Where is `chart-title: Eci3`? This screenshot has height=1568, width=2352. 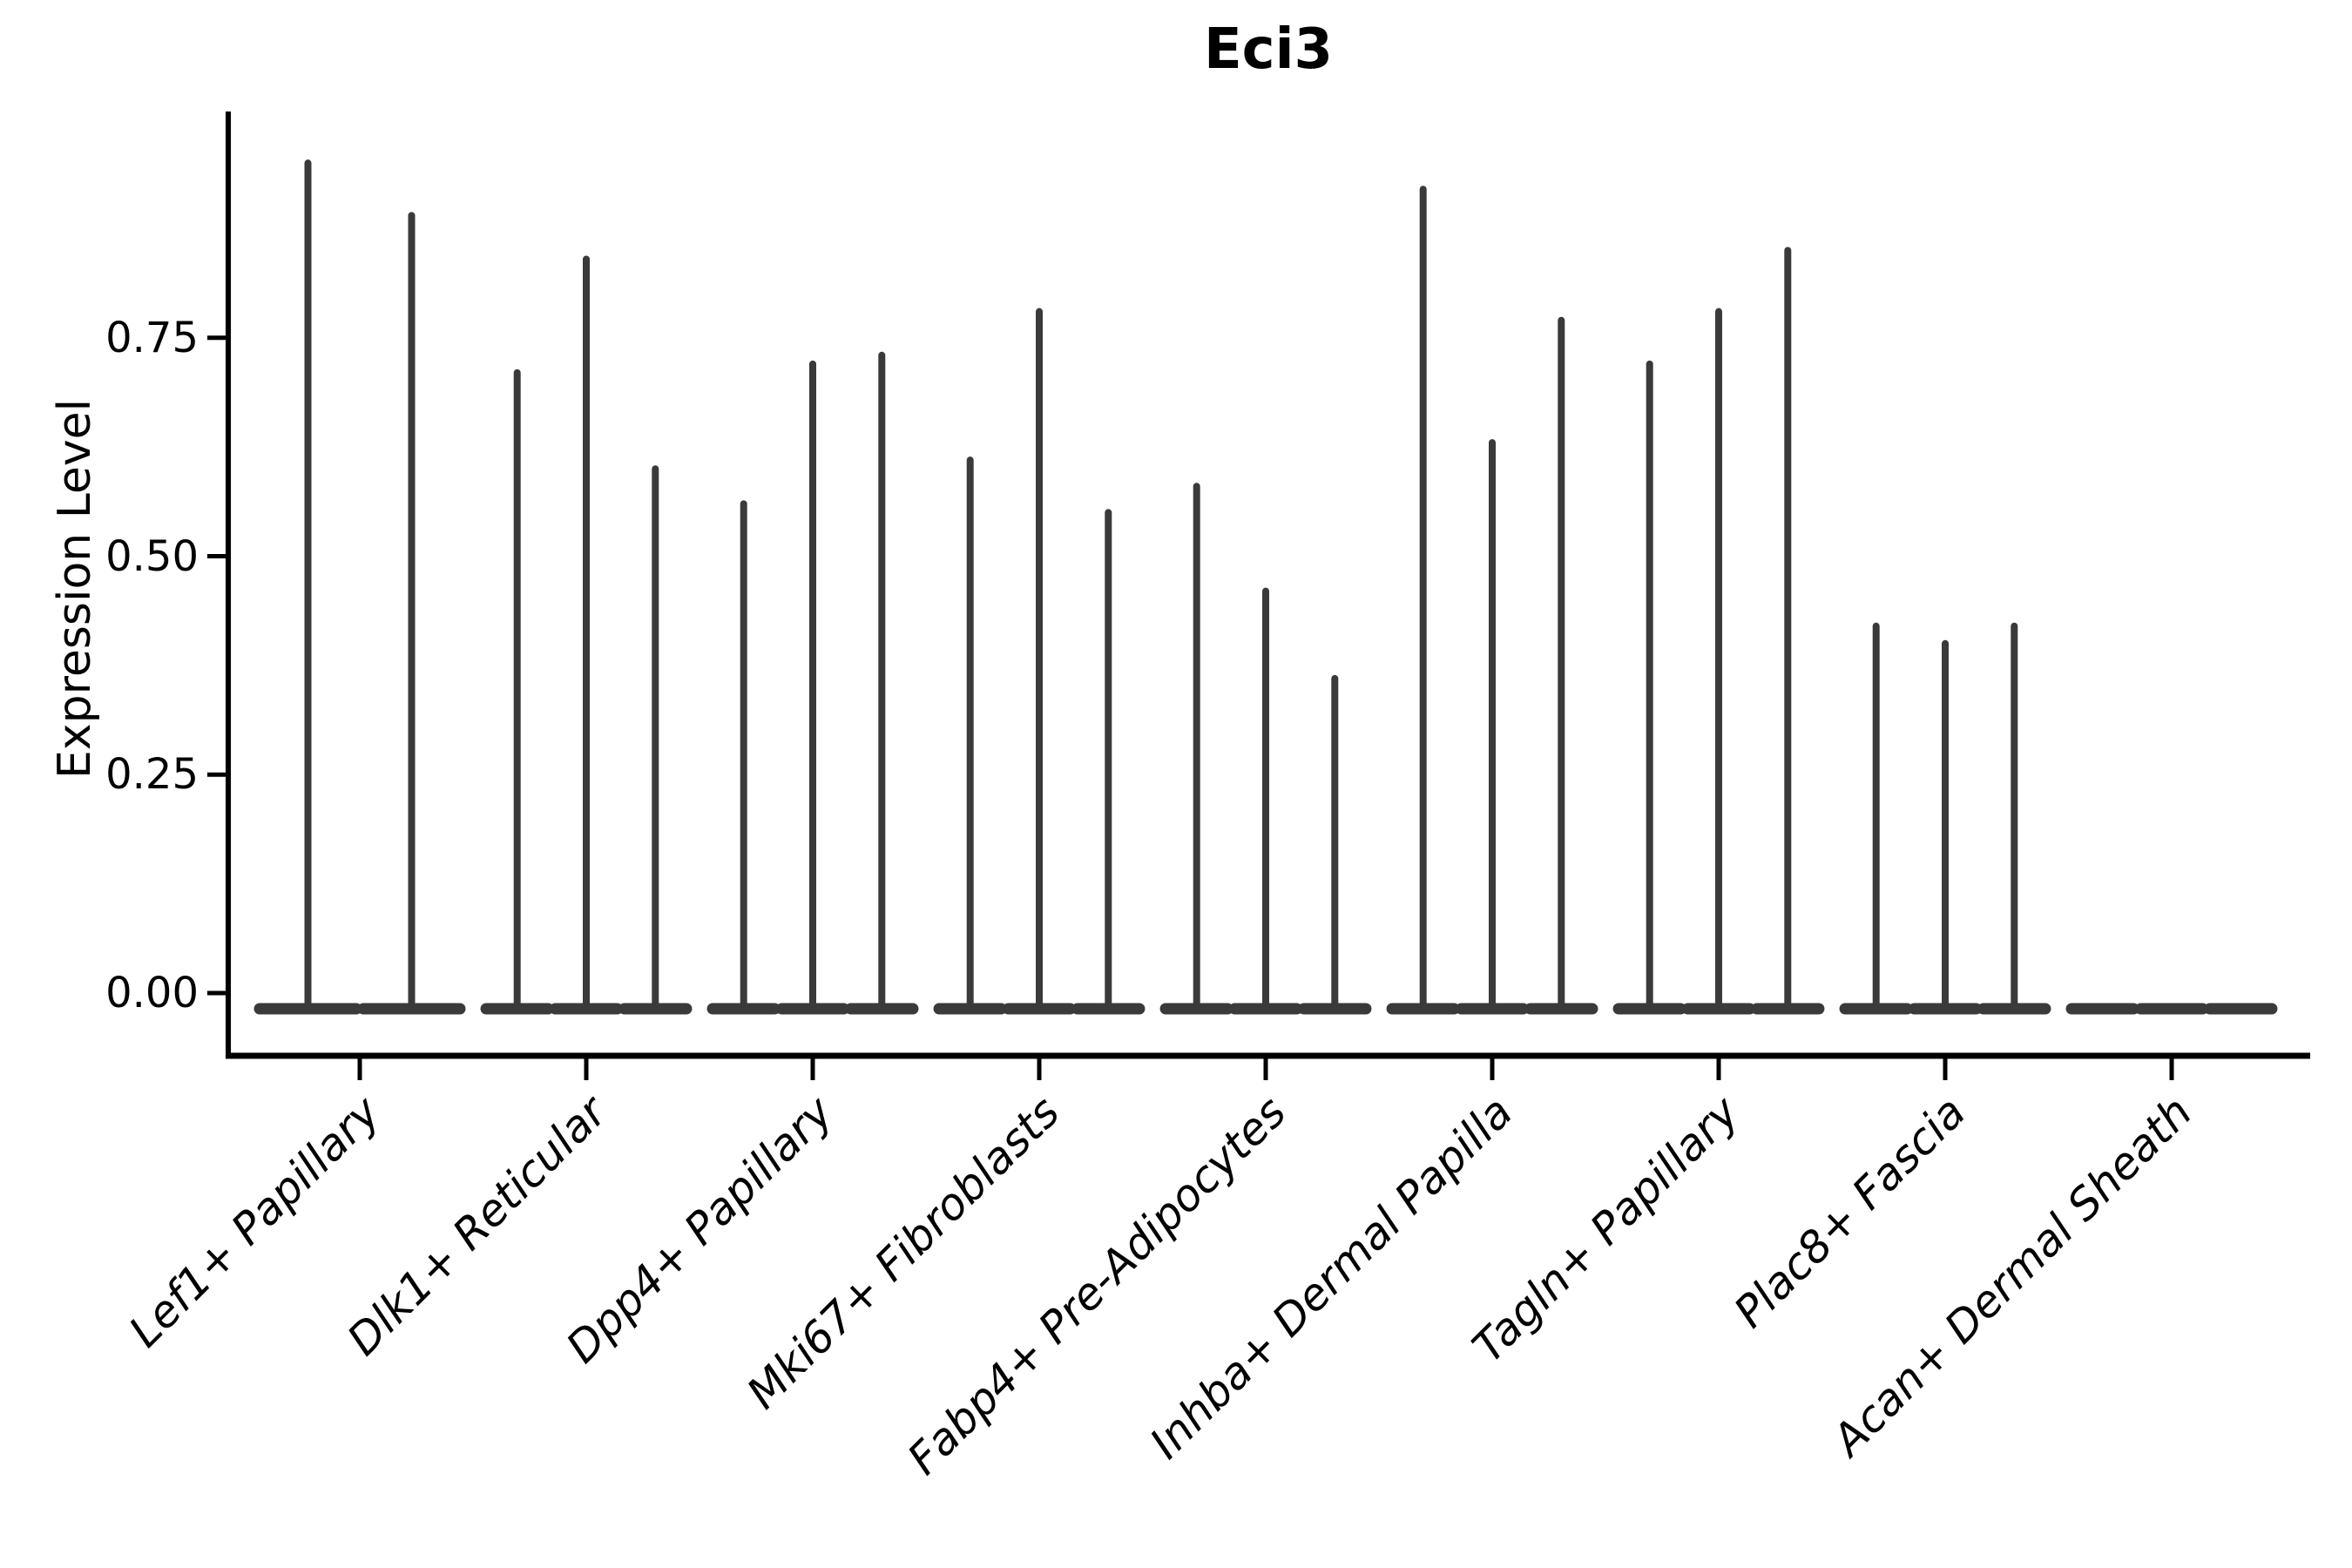 chart-title: Eci3 is located at coordinates (1268, 49).